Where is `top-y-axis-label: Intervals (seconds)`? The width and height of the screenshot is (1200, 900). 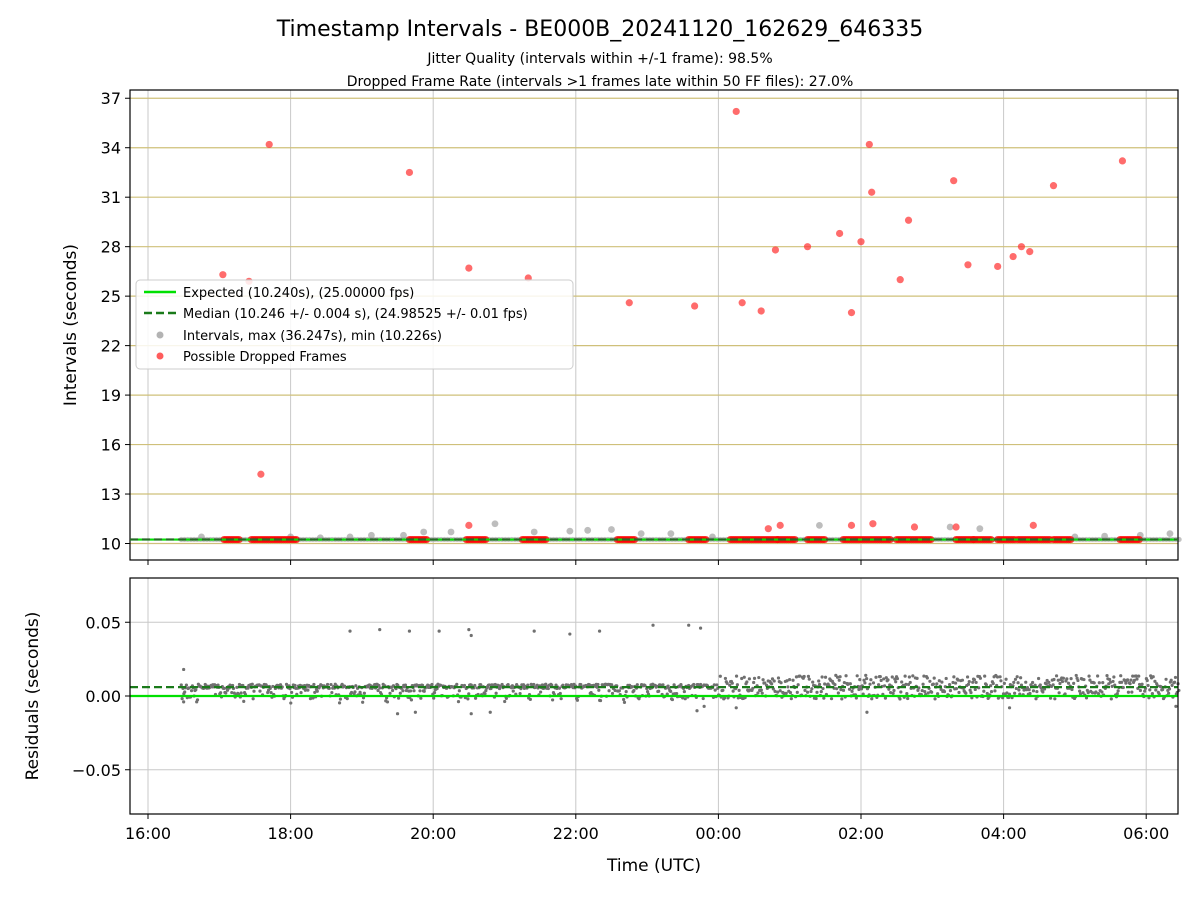
top-y-axis-label: Intervals (seconds) is located at coordinates (71, 325).